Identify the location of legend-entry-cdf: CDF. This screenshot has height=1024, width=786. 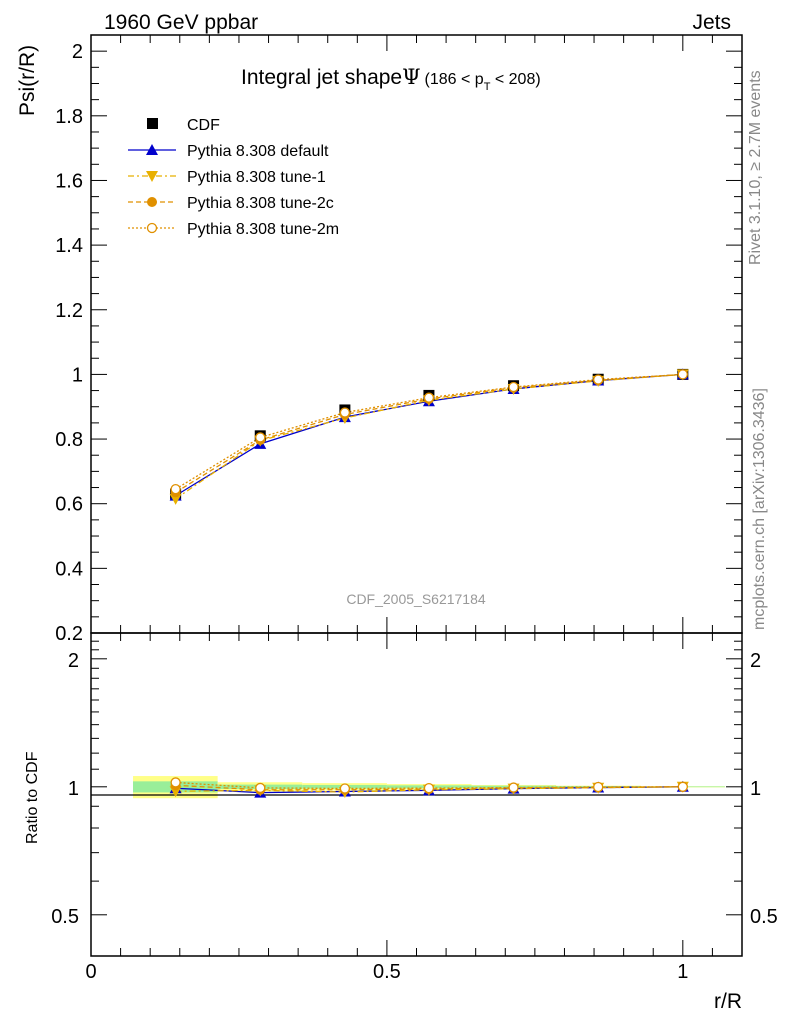
(183, 125).